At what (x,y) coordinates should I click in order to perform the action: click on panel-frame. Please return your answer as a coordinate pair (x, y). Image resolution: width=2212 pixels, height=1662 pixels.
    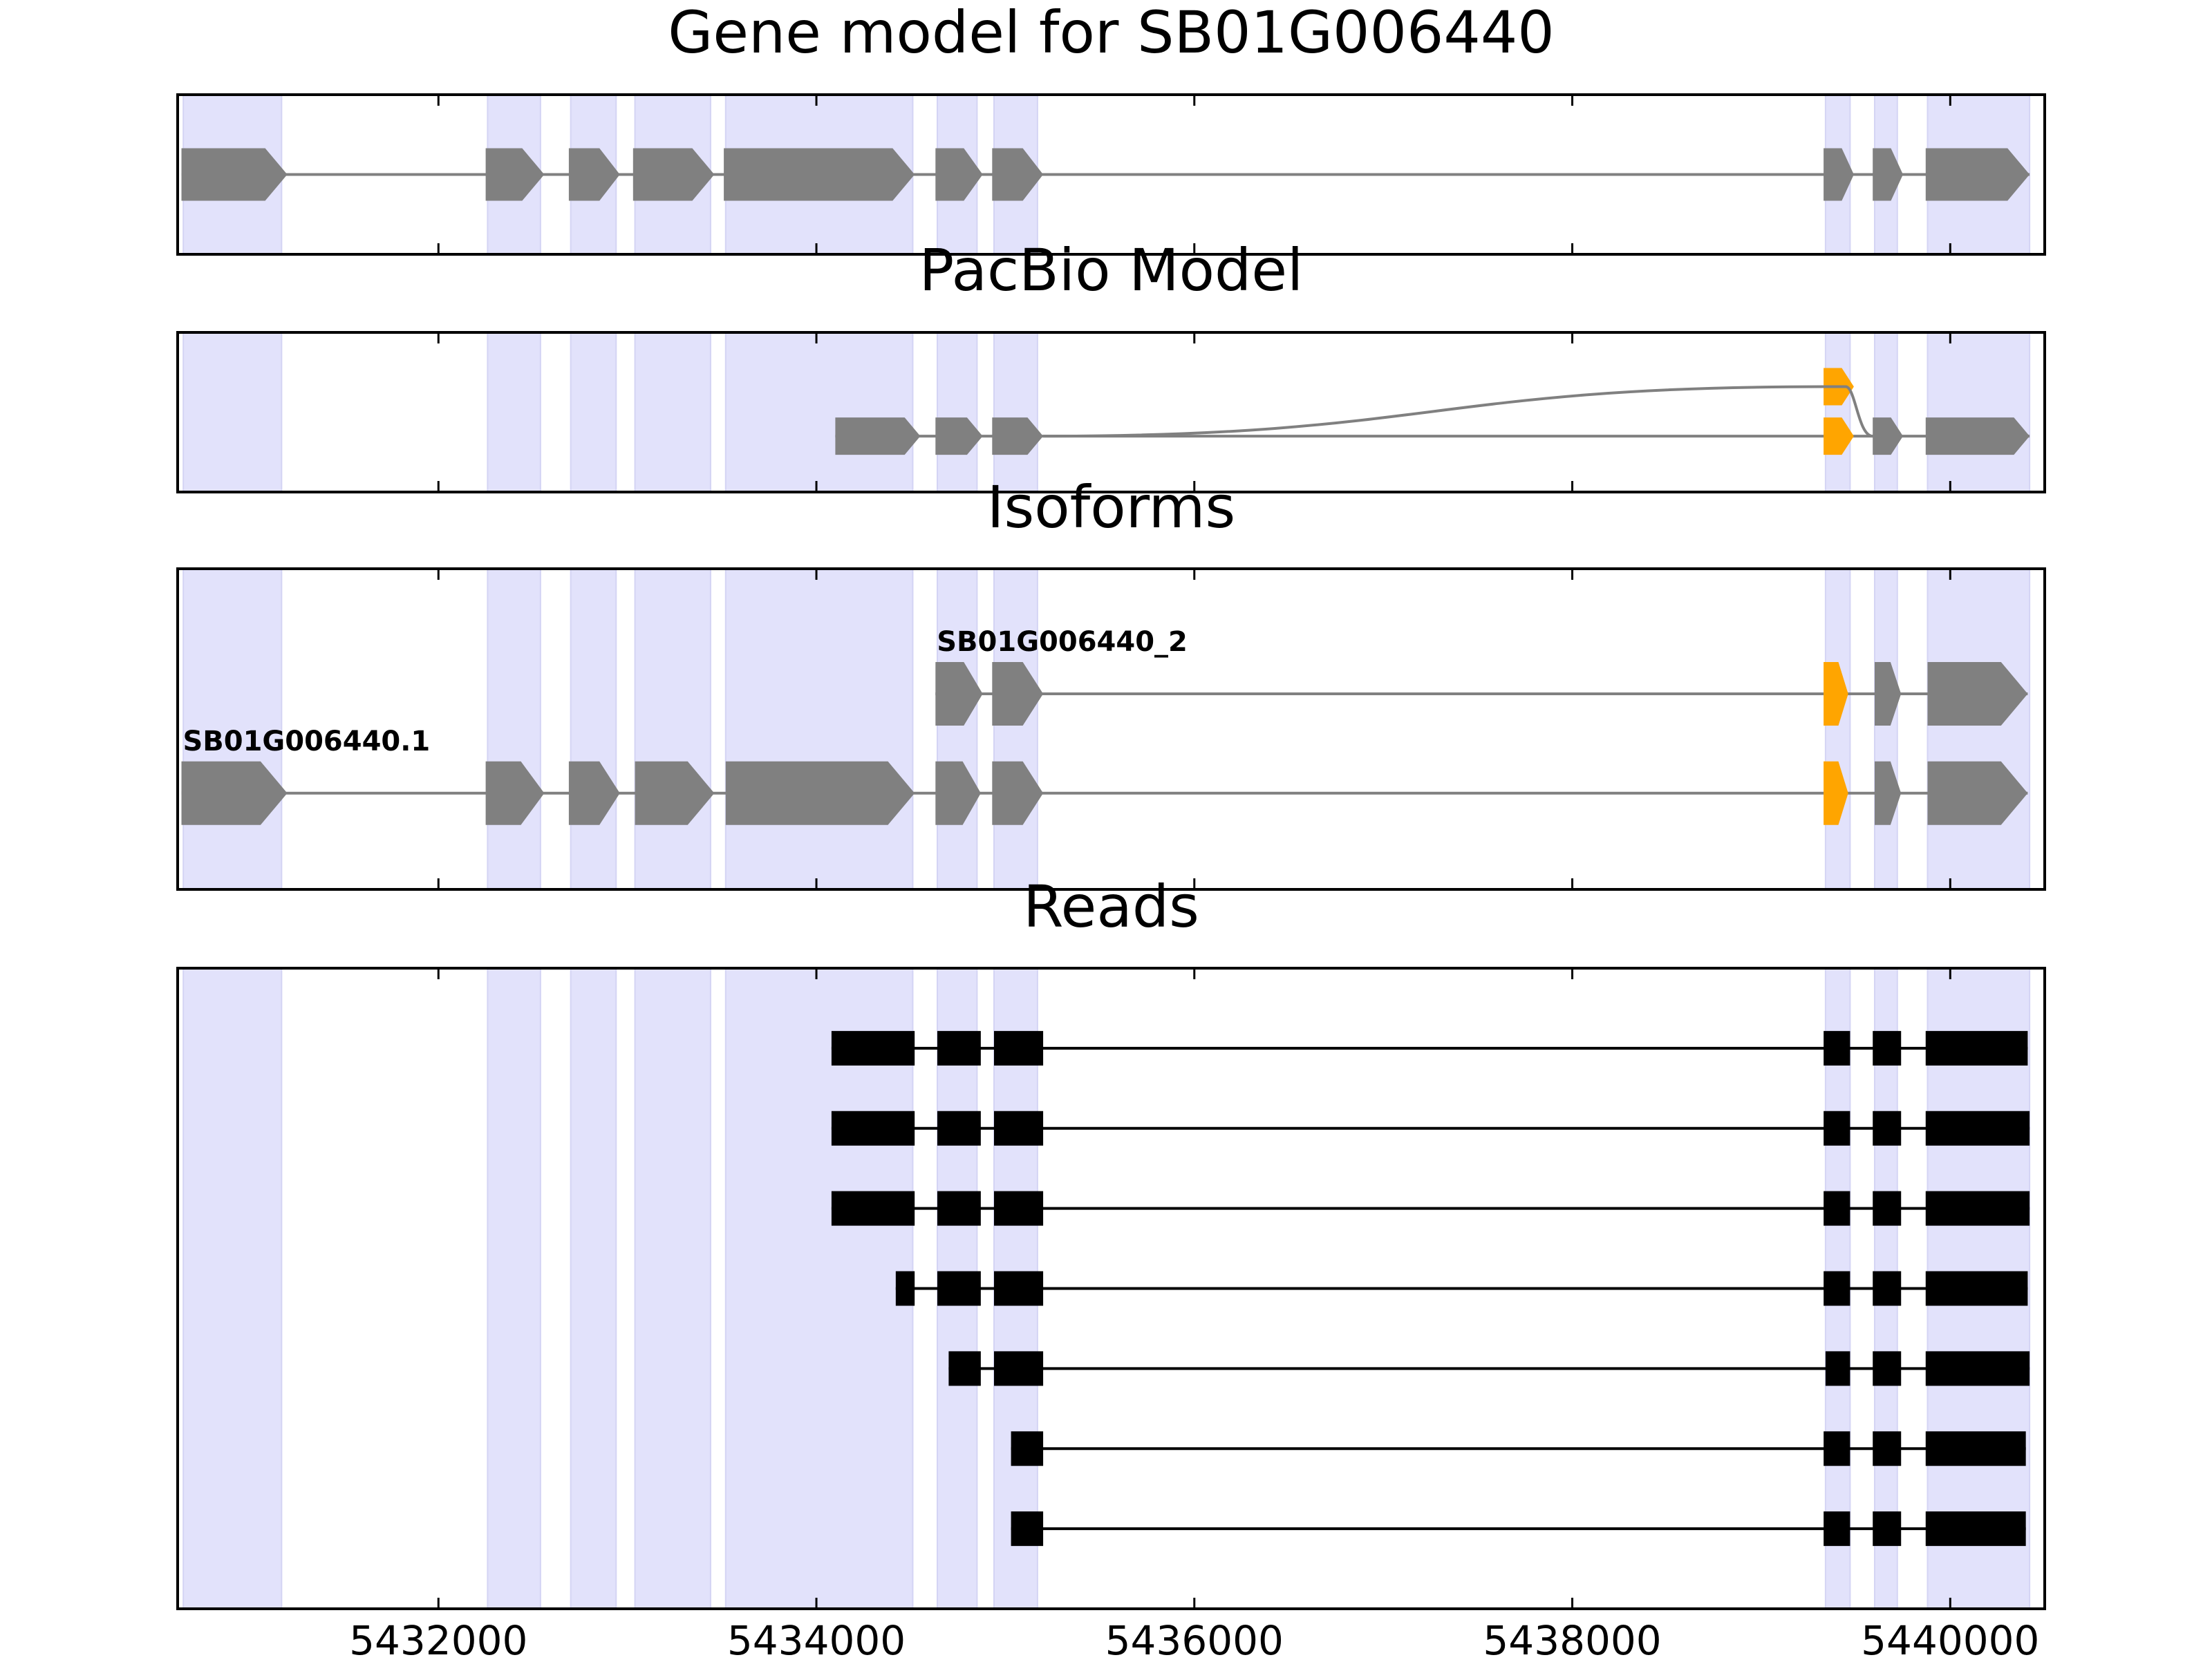
    Looking at the image, I should click on (1111, 174).